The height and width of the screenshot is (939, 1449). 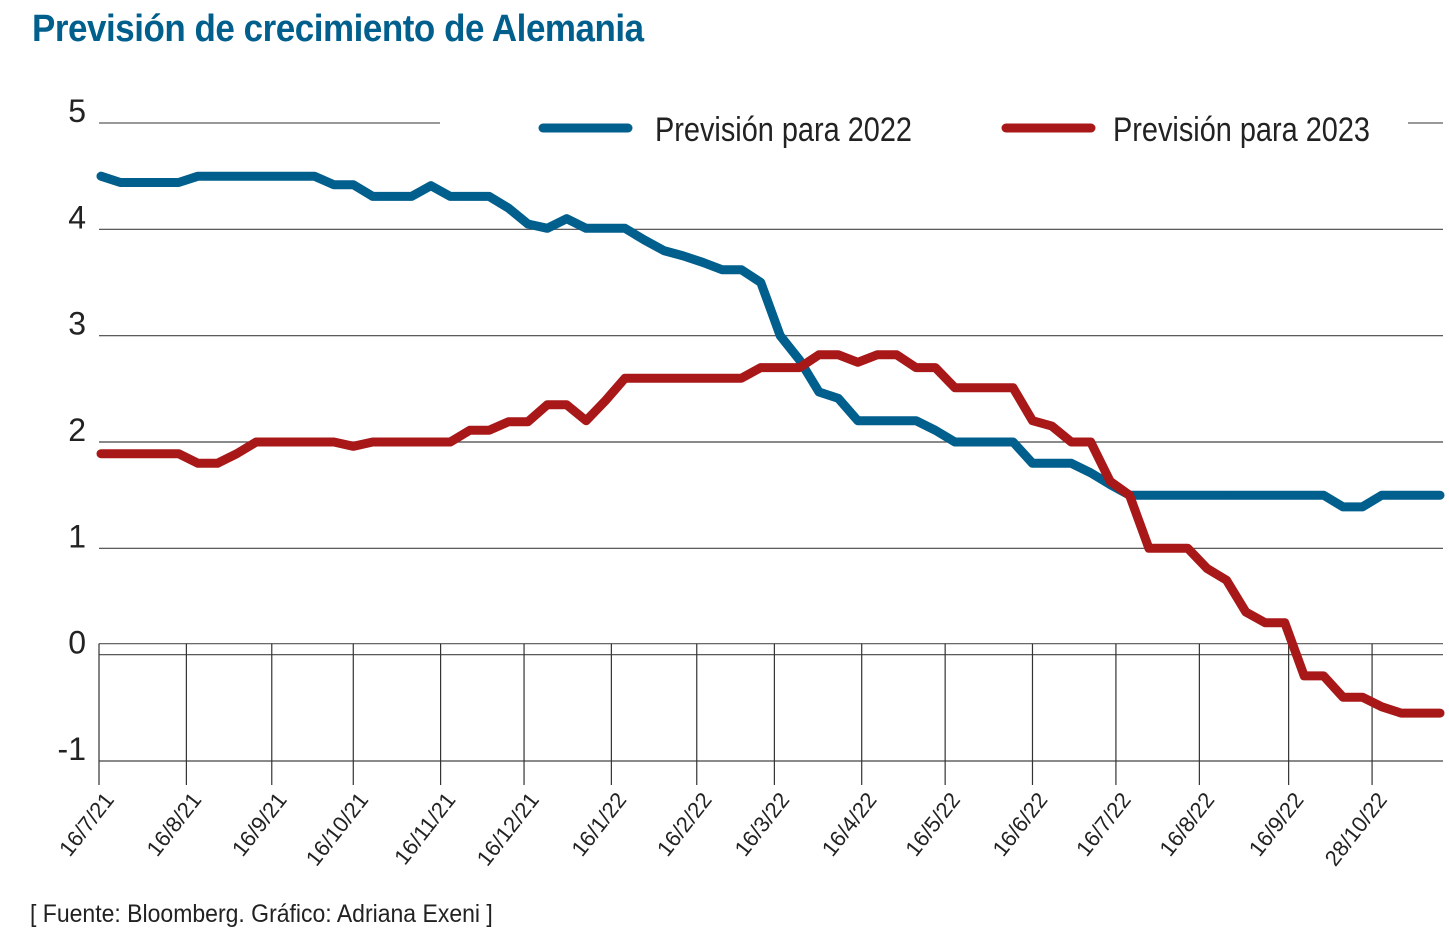 What do you see at coordinates (783, 130) in the screenshot?
I see `legend-label-2022: Previsión para 2022` at bounding box center [783, 130].